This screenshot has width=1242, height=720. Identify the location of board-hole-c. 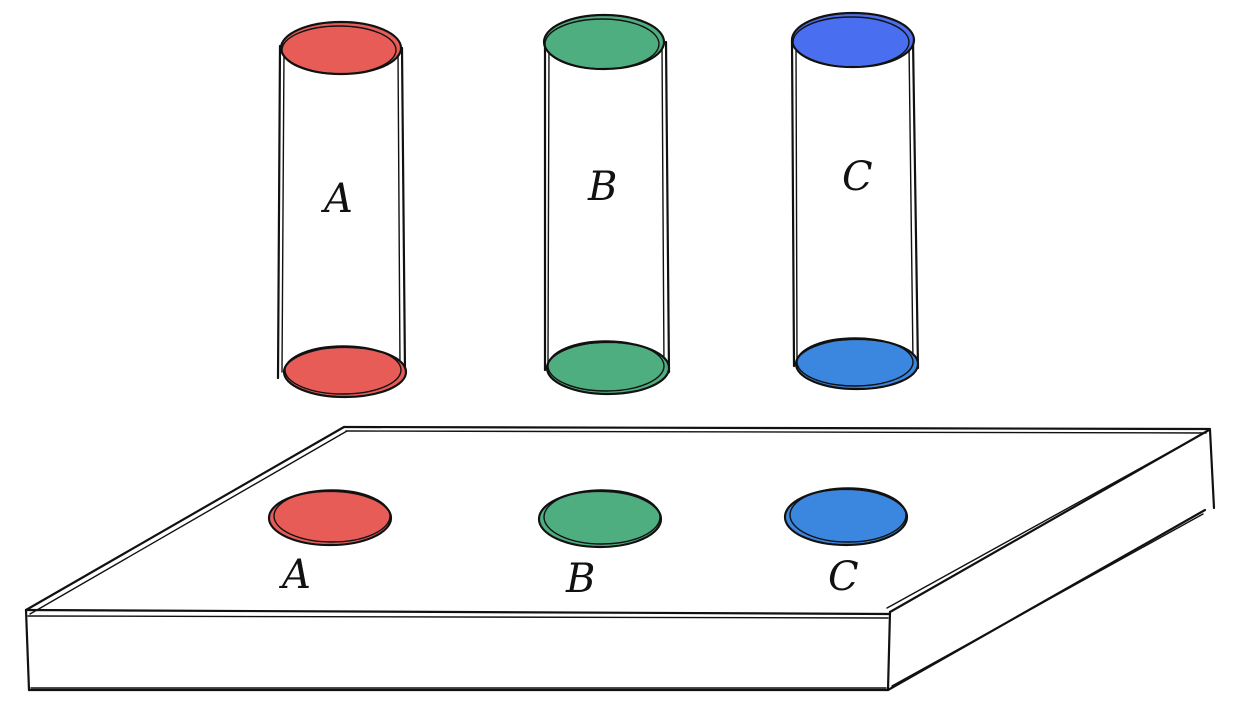
(846, 517).